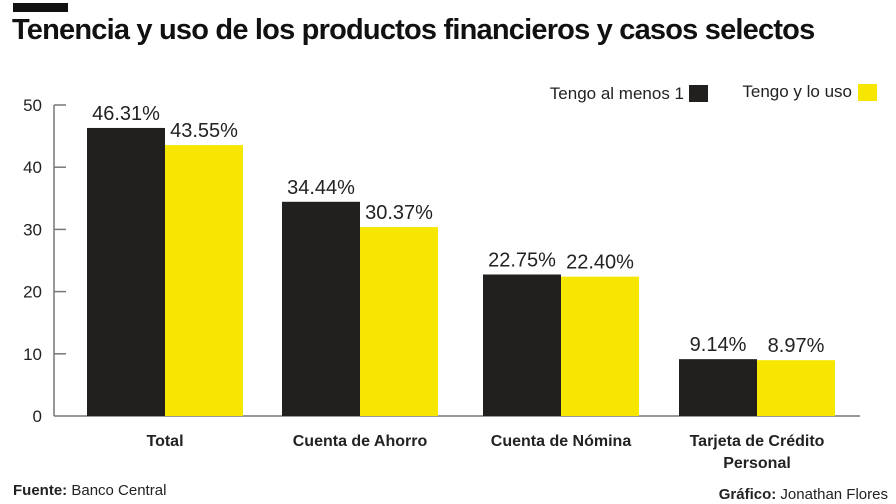 The height and width of the screenshot is (504, 896). I want to click on data-label: 30.37%, so click(399, 213).